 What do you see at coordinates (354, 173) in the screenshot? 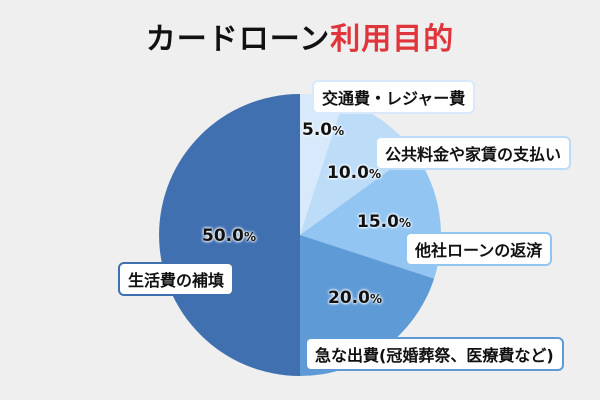
I see `slice-percent: 10.0%` at bounding box center [354, 173].